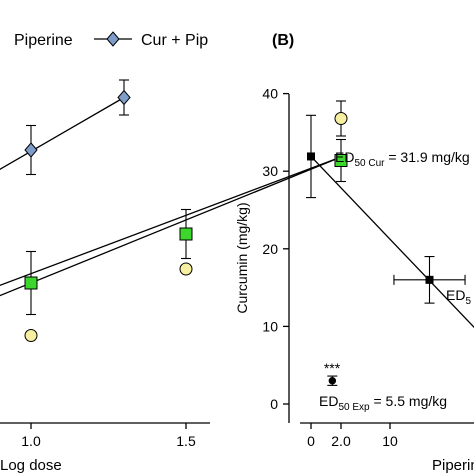 The width and height of the screenshot is (474, 474). What do you see at coordinates (311, 441) in the screenshot?
I see `x-tick-label: 0` at bounding box center [311, 441].